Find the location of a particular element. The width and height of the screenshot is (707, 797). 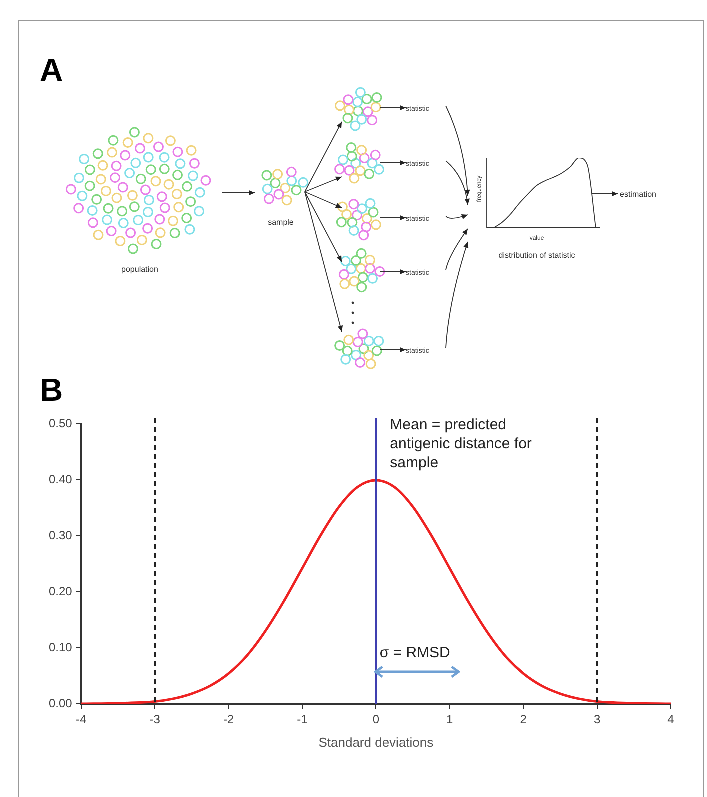

y-tick-label: 0.00 is located at coordinates (60, 703).